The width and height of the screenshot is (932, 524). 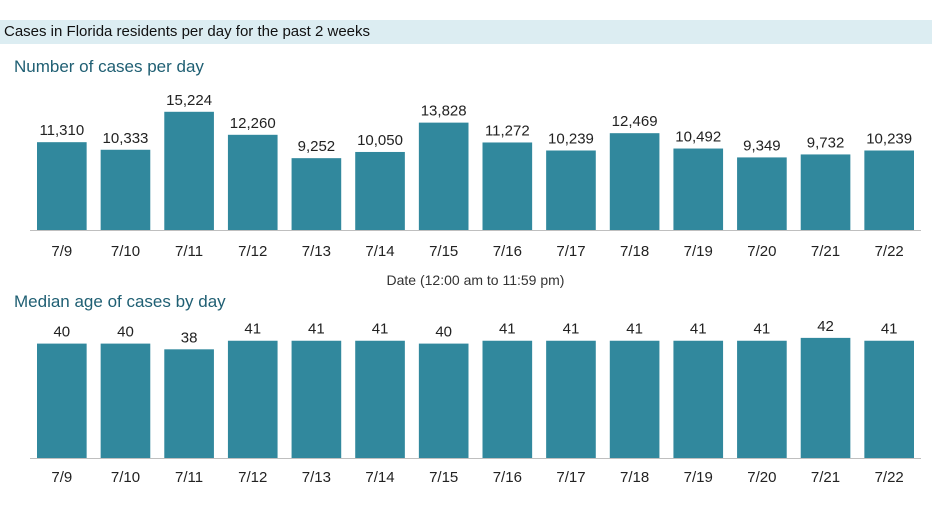 What do you see at coordinates (444, 111) in the screenshot?
I see `data-label: 13,828` at bounding box center [444, 111].